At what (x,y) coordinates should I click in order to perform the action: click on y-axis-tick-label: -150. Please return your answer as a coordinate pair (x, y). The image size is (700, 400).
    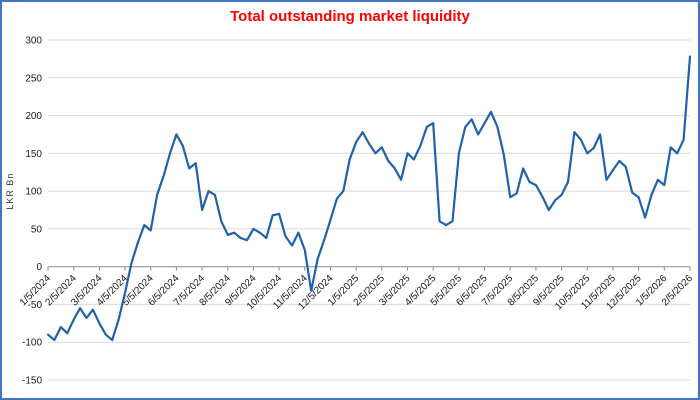
    Looking at the image, I should click on (32, 381).